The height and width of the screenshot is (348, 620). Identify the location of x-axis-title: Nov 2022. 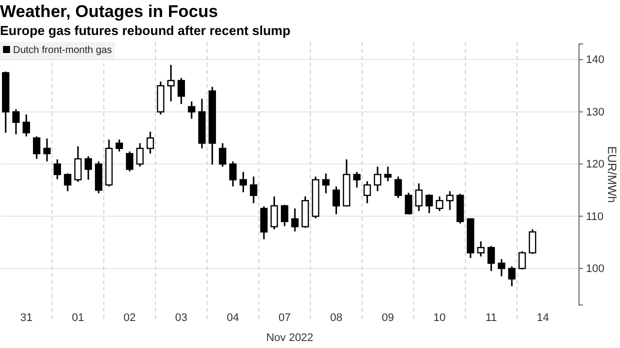
(290, 338).